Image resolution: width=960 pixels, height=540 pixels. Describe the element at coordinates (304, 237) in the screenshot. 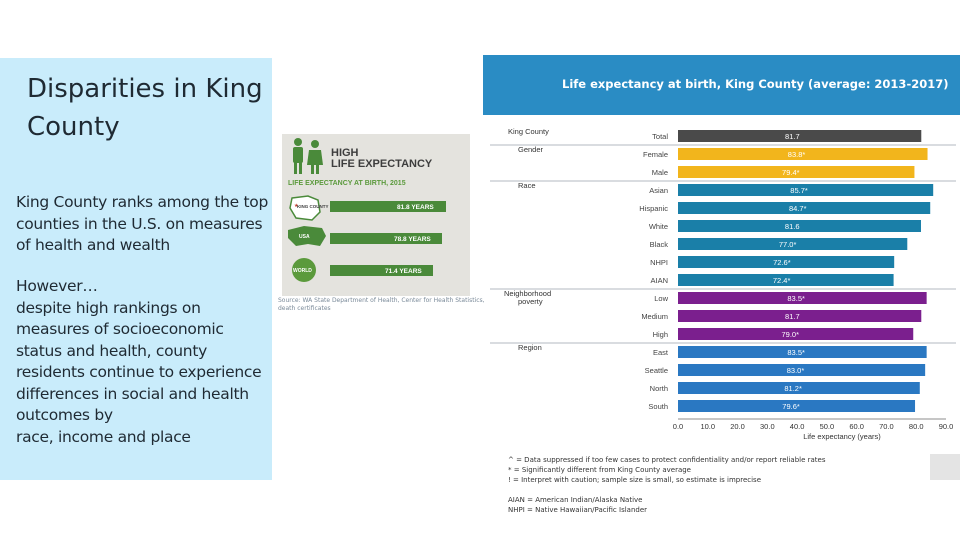

I see `usa-label: USA` at that location.